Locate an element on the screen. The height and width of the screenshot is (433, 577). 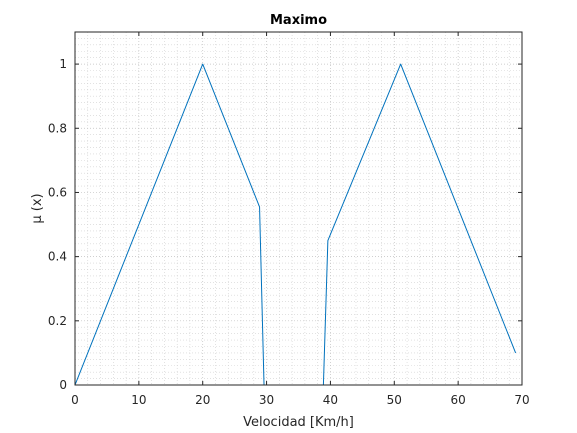
y-tick-label: 0.8 is located at coordinates (57, 128).